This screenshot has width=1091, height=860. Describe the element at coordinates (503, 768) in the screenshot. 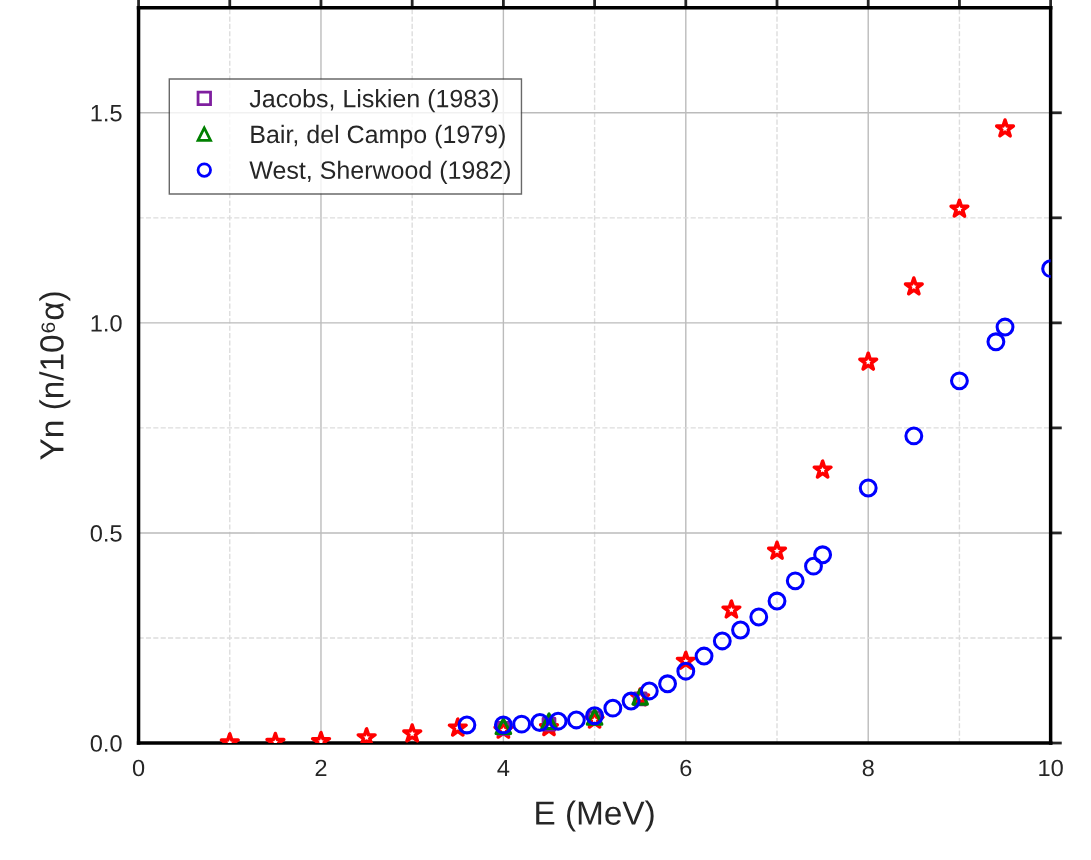

I see `x-tick-label: 4` at that location.